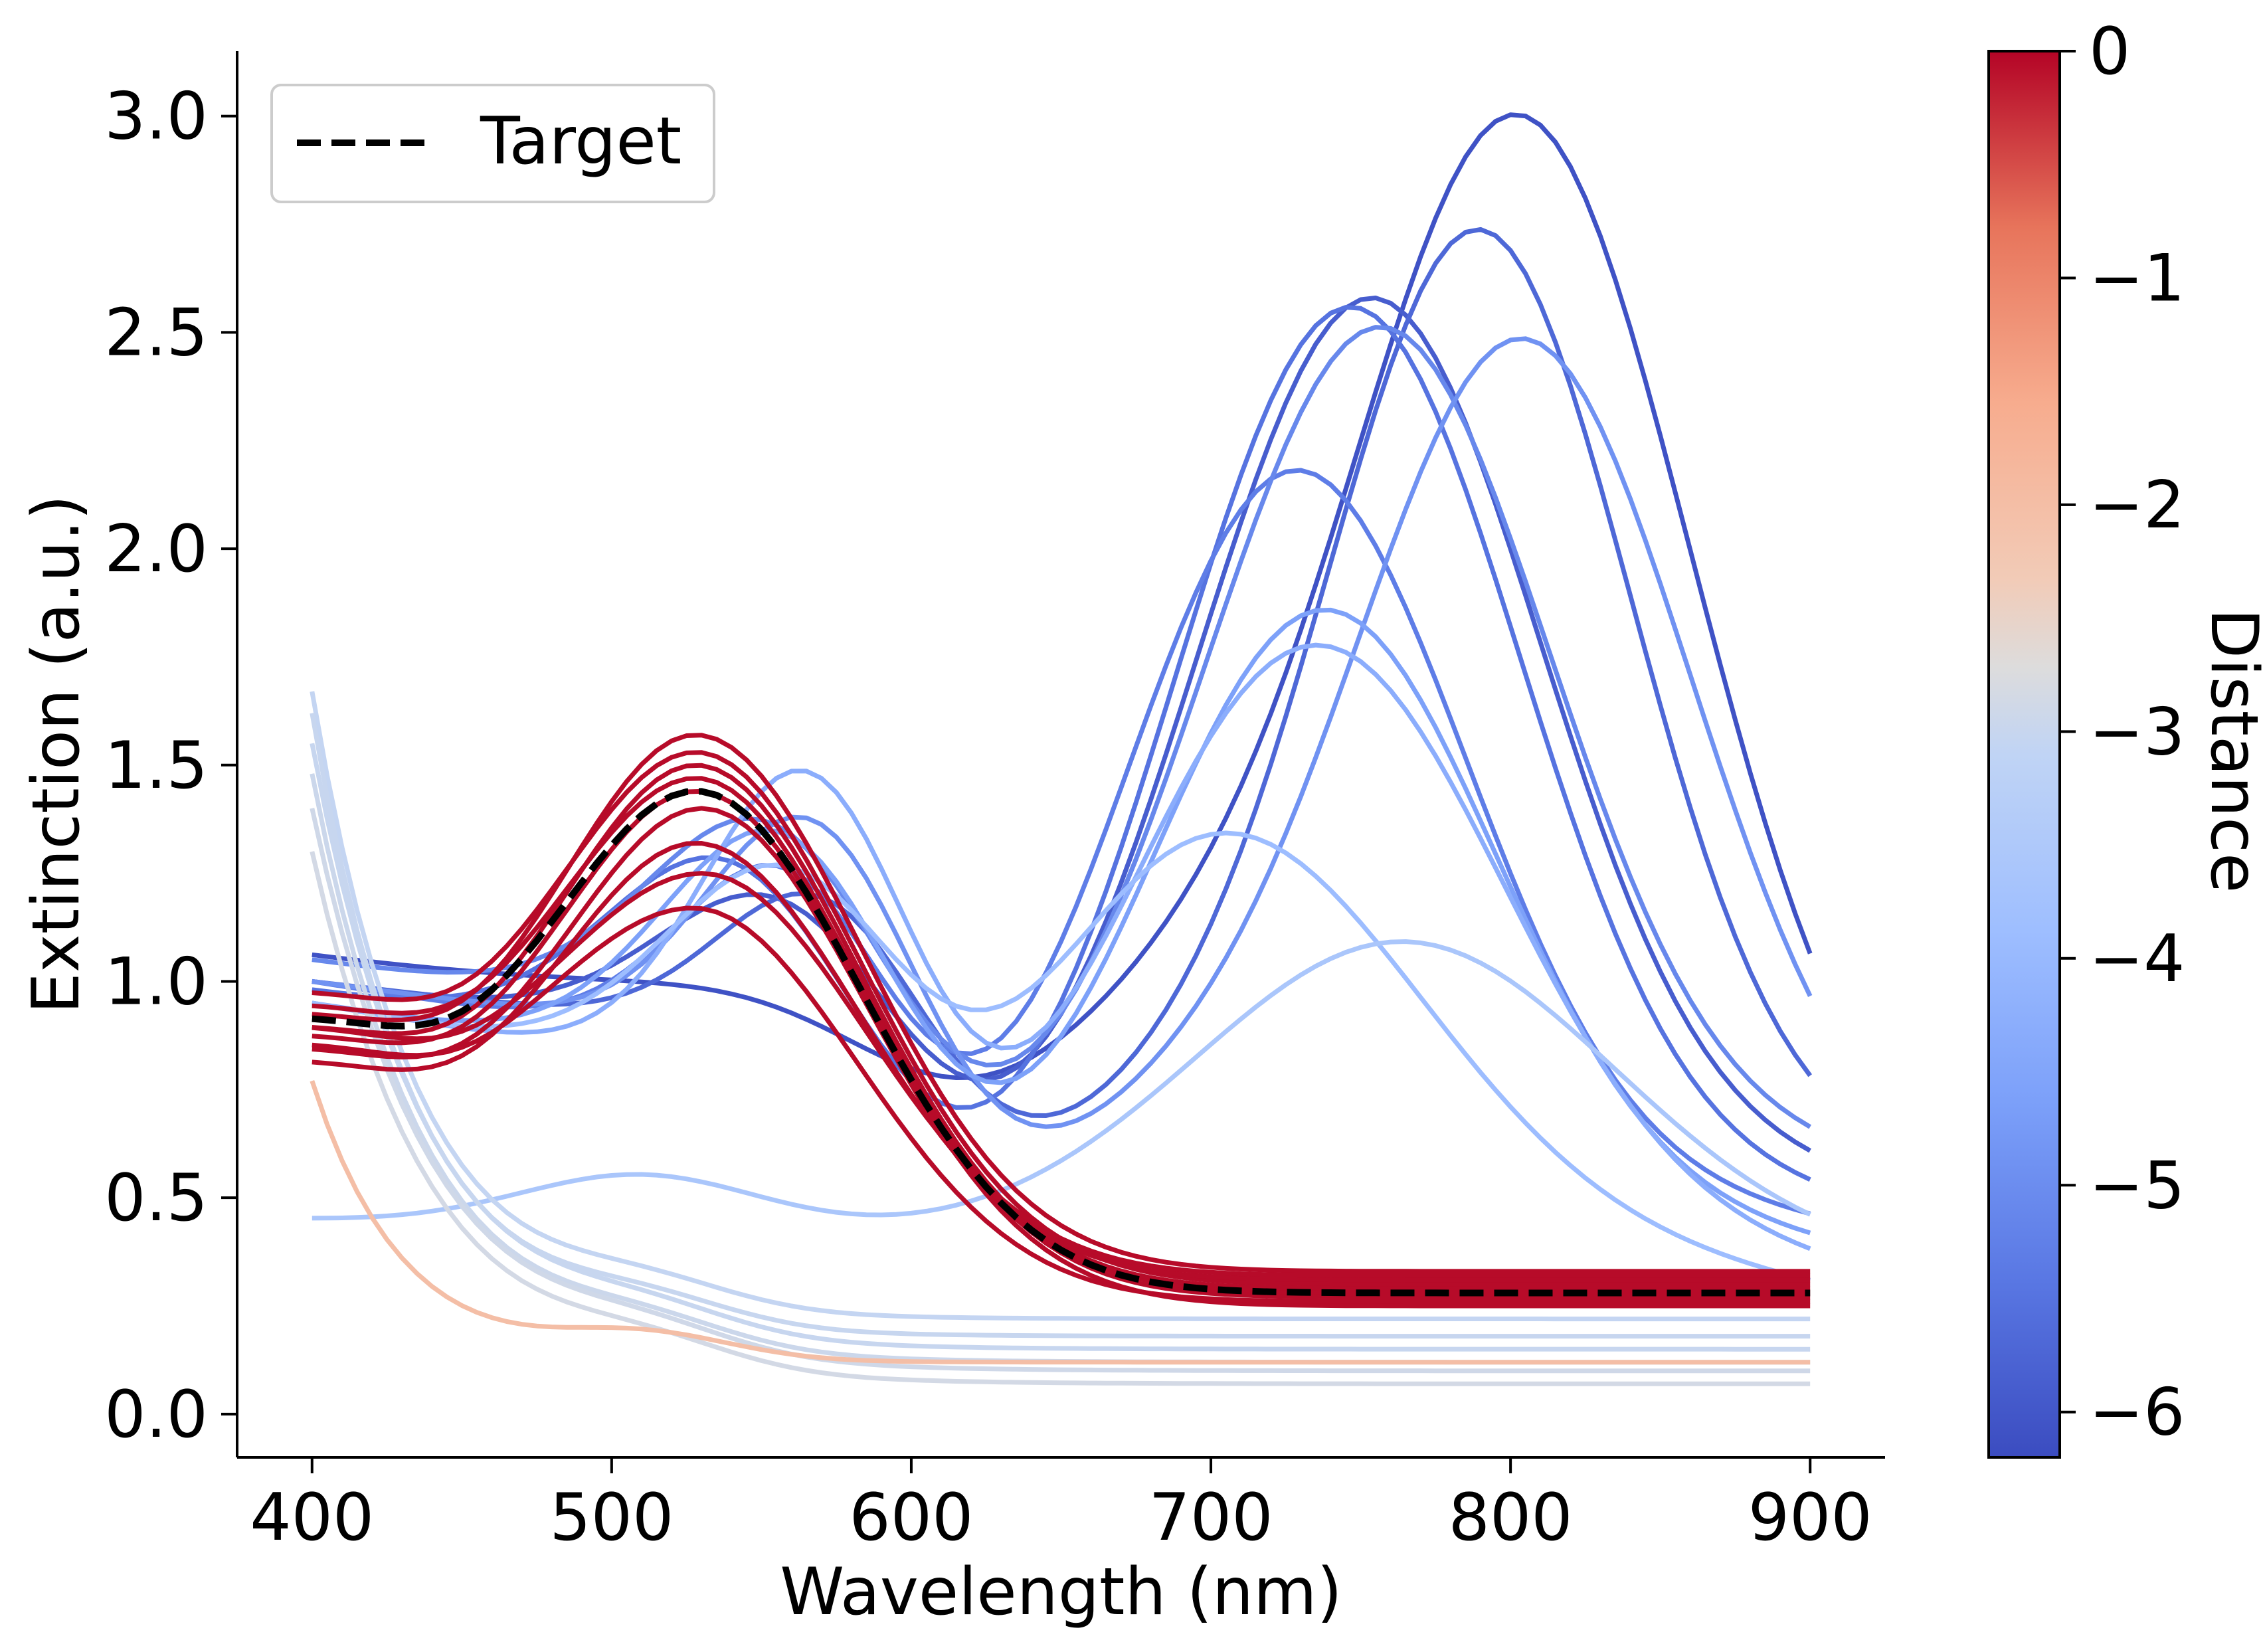 This screenshot has width=2263, height=1652. I want to click on x-tick-label: 700, so click(1211, 1518).